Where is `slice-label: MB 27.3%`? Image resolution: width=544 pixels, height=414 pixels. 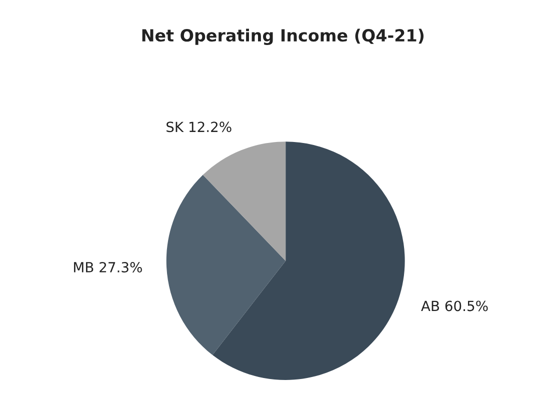
slice-label: MB 27.3% is located at coordinates (108, 267).